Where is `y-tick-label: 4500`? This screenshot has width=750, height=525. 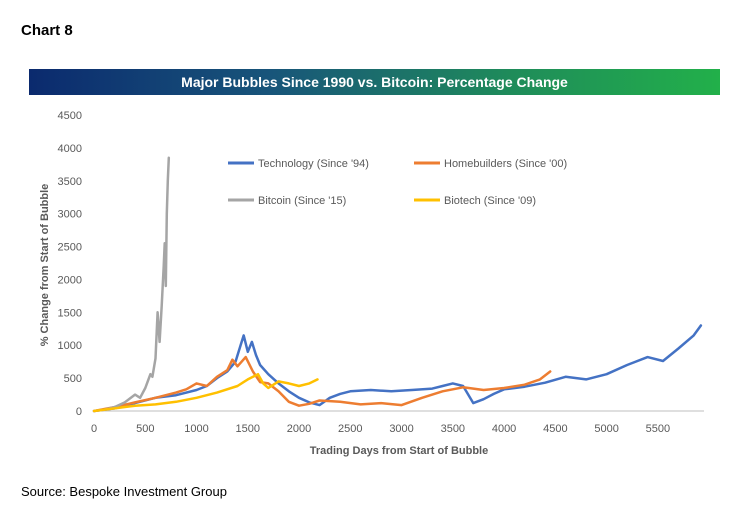 y-tick-label: 4500 is located at coordinates (70, 116).